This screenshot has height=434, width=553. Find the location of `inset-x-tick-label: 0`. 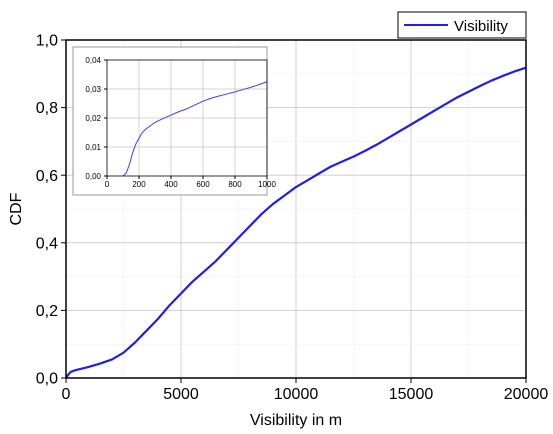

inset-x-tick-label: 0 is located at coordinates (107, 184).